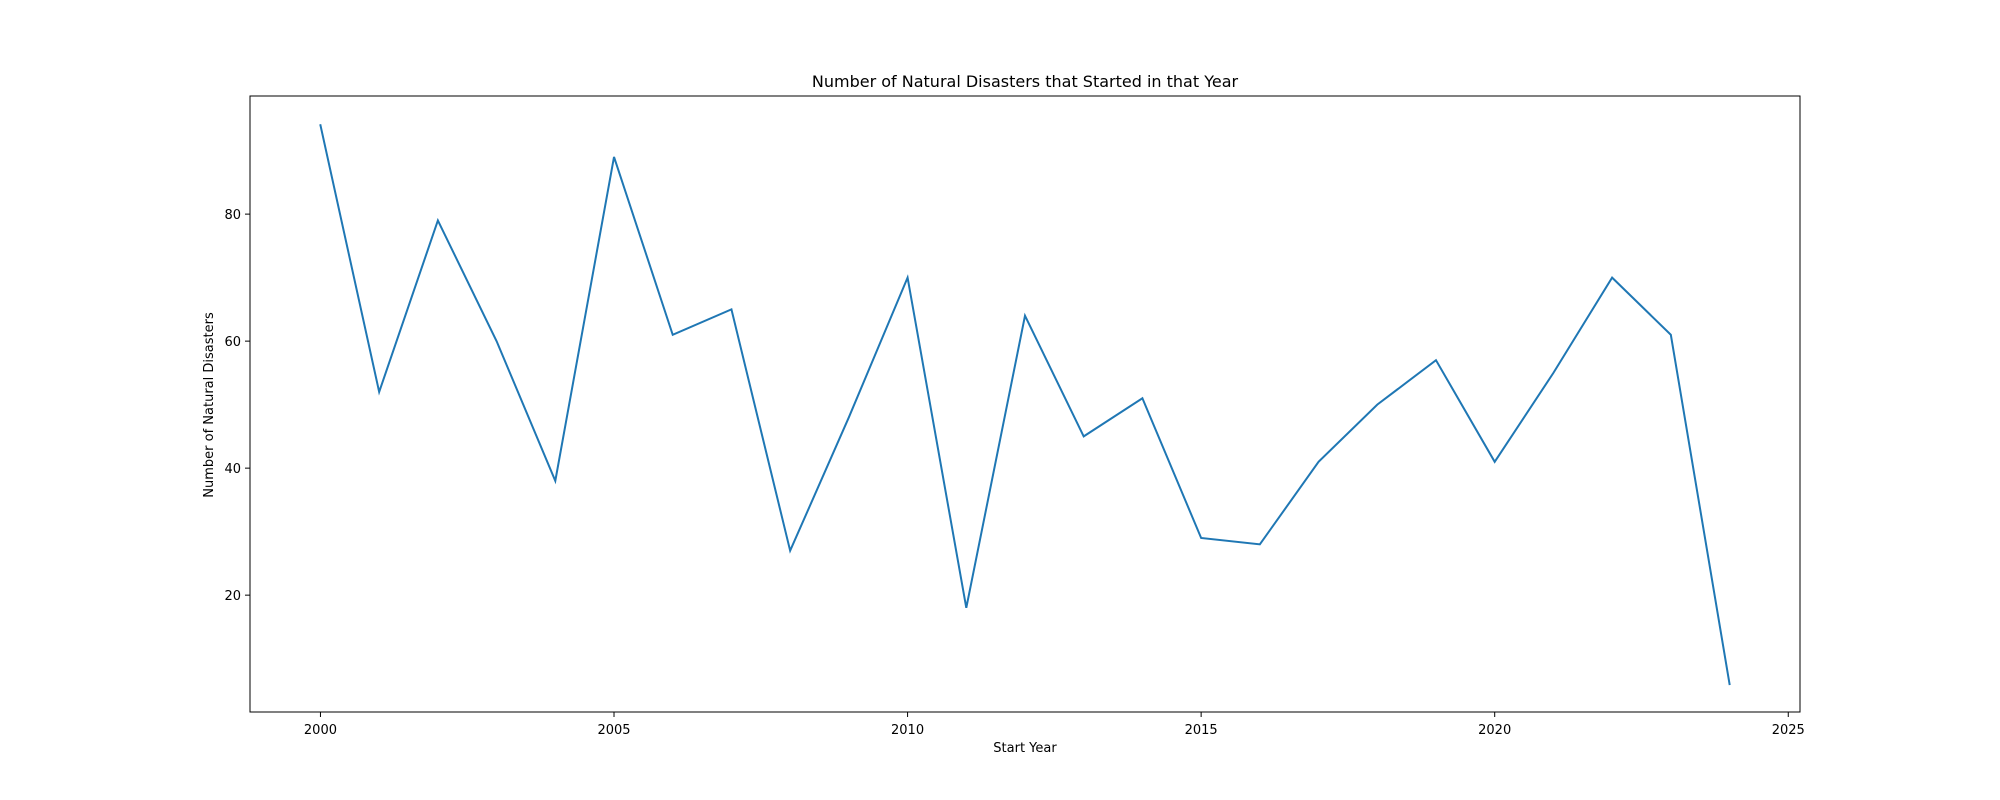  Describe the element at coordinates (1201, 730) in the screenshot. I see `x-tick-label: 2015` at that location.